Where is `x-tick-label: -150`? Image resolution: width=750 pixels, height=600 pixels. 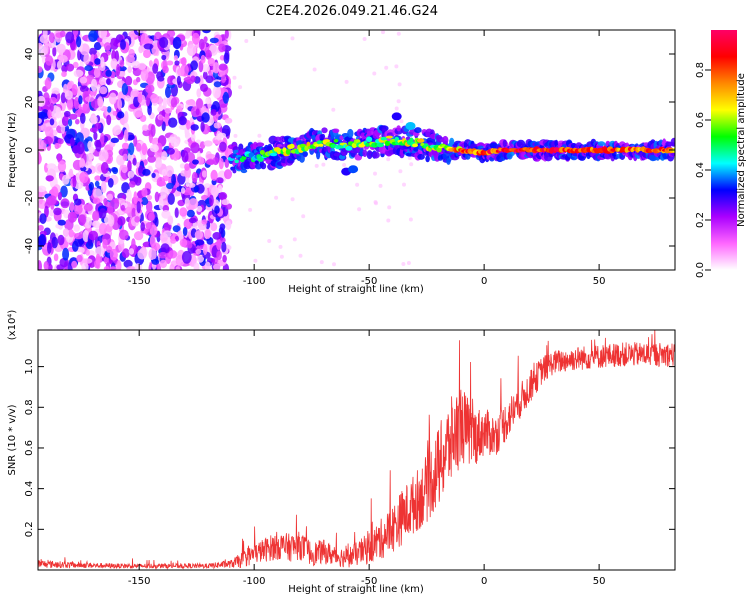
x-tick-label: -150 is located at coordinates (139, 281).